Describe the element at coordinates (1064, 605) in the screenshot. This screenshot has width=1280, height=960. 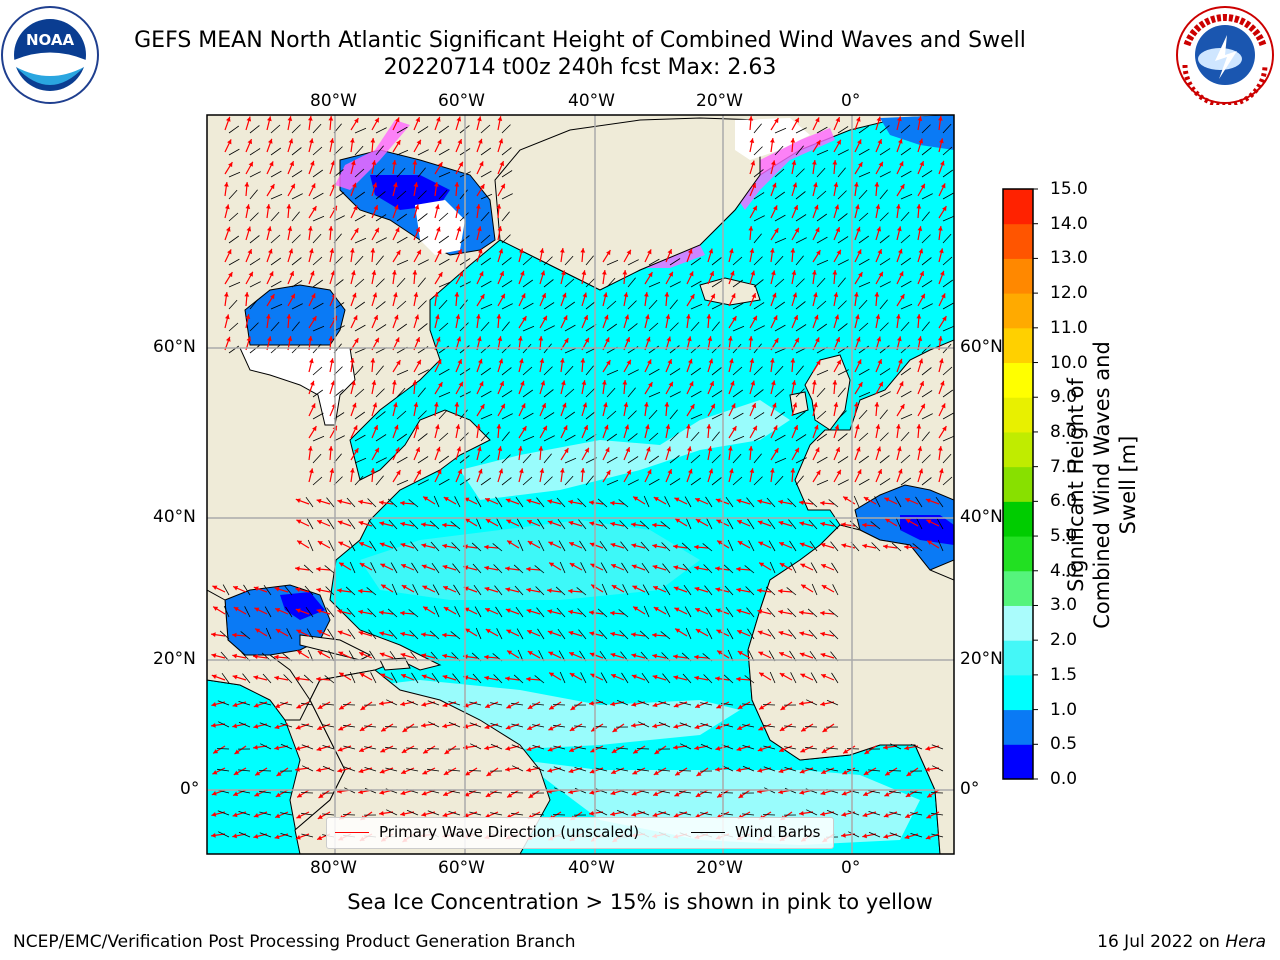
I see `colorbar-tick-label: 3.0` at that location.